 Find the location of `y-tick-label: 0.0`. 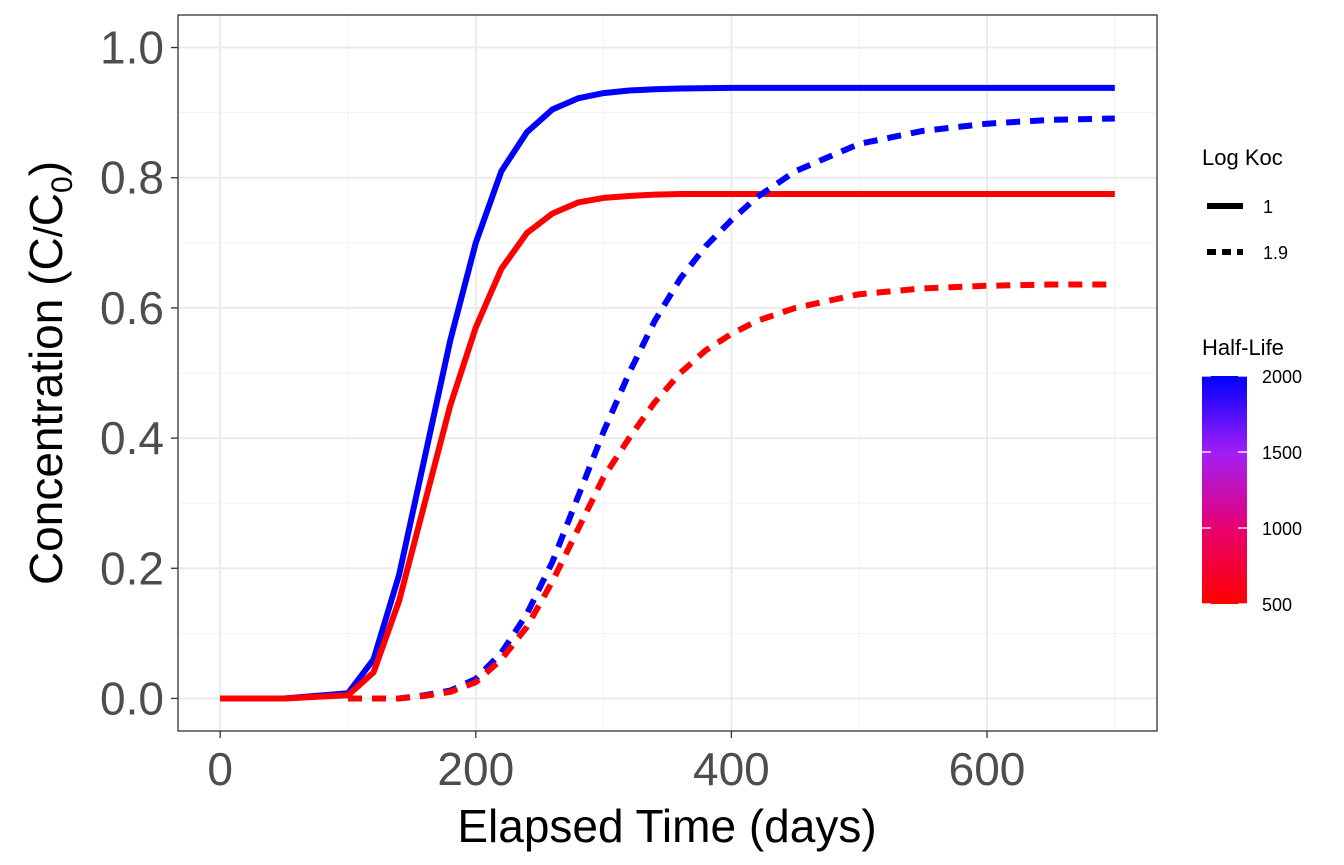

y-tick-label: 0.0 is located at coordinates (132, 698).